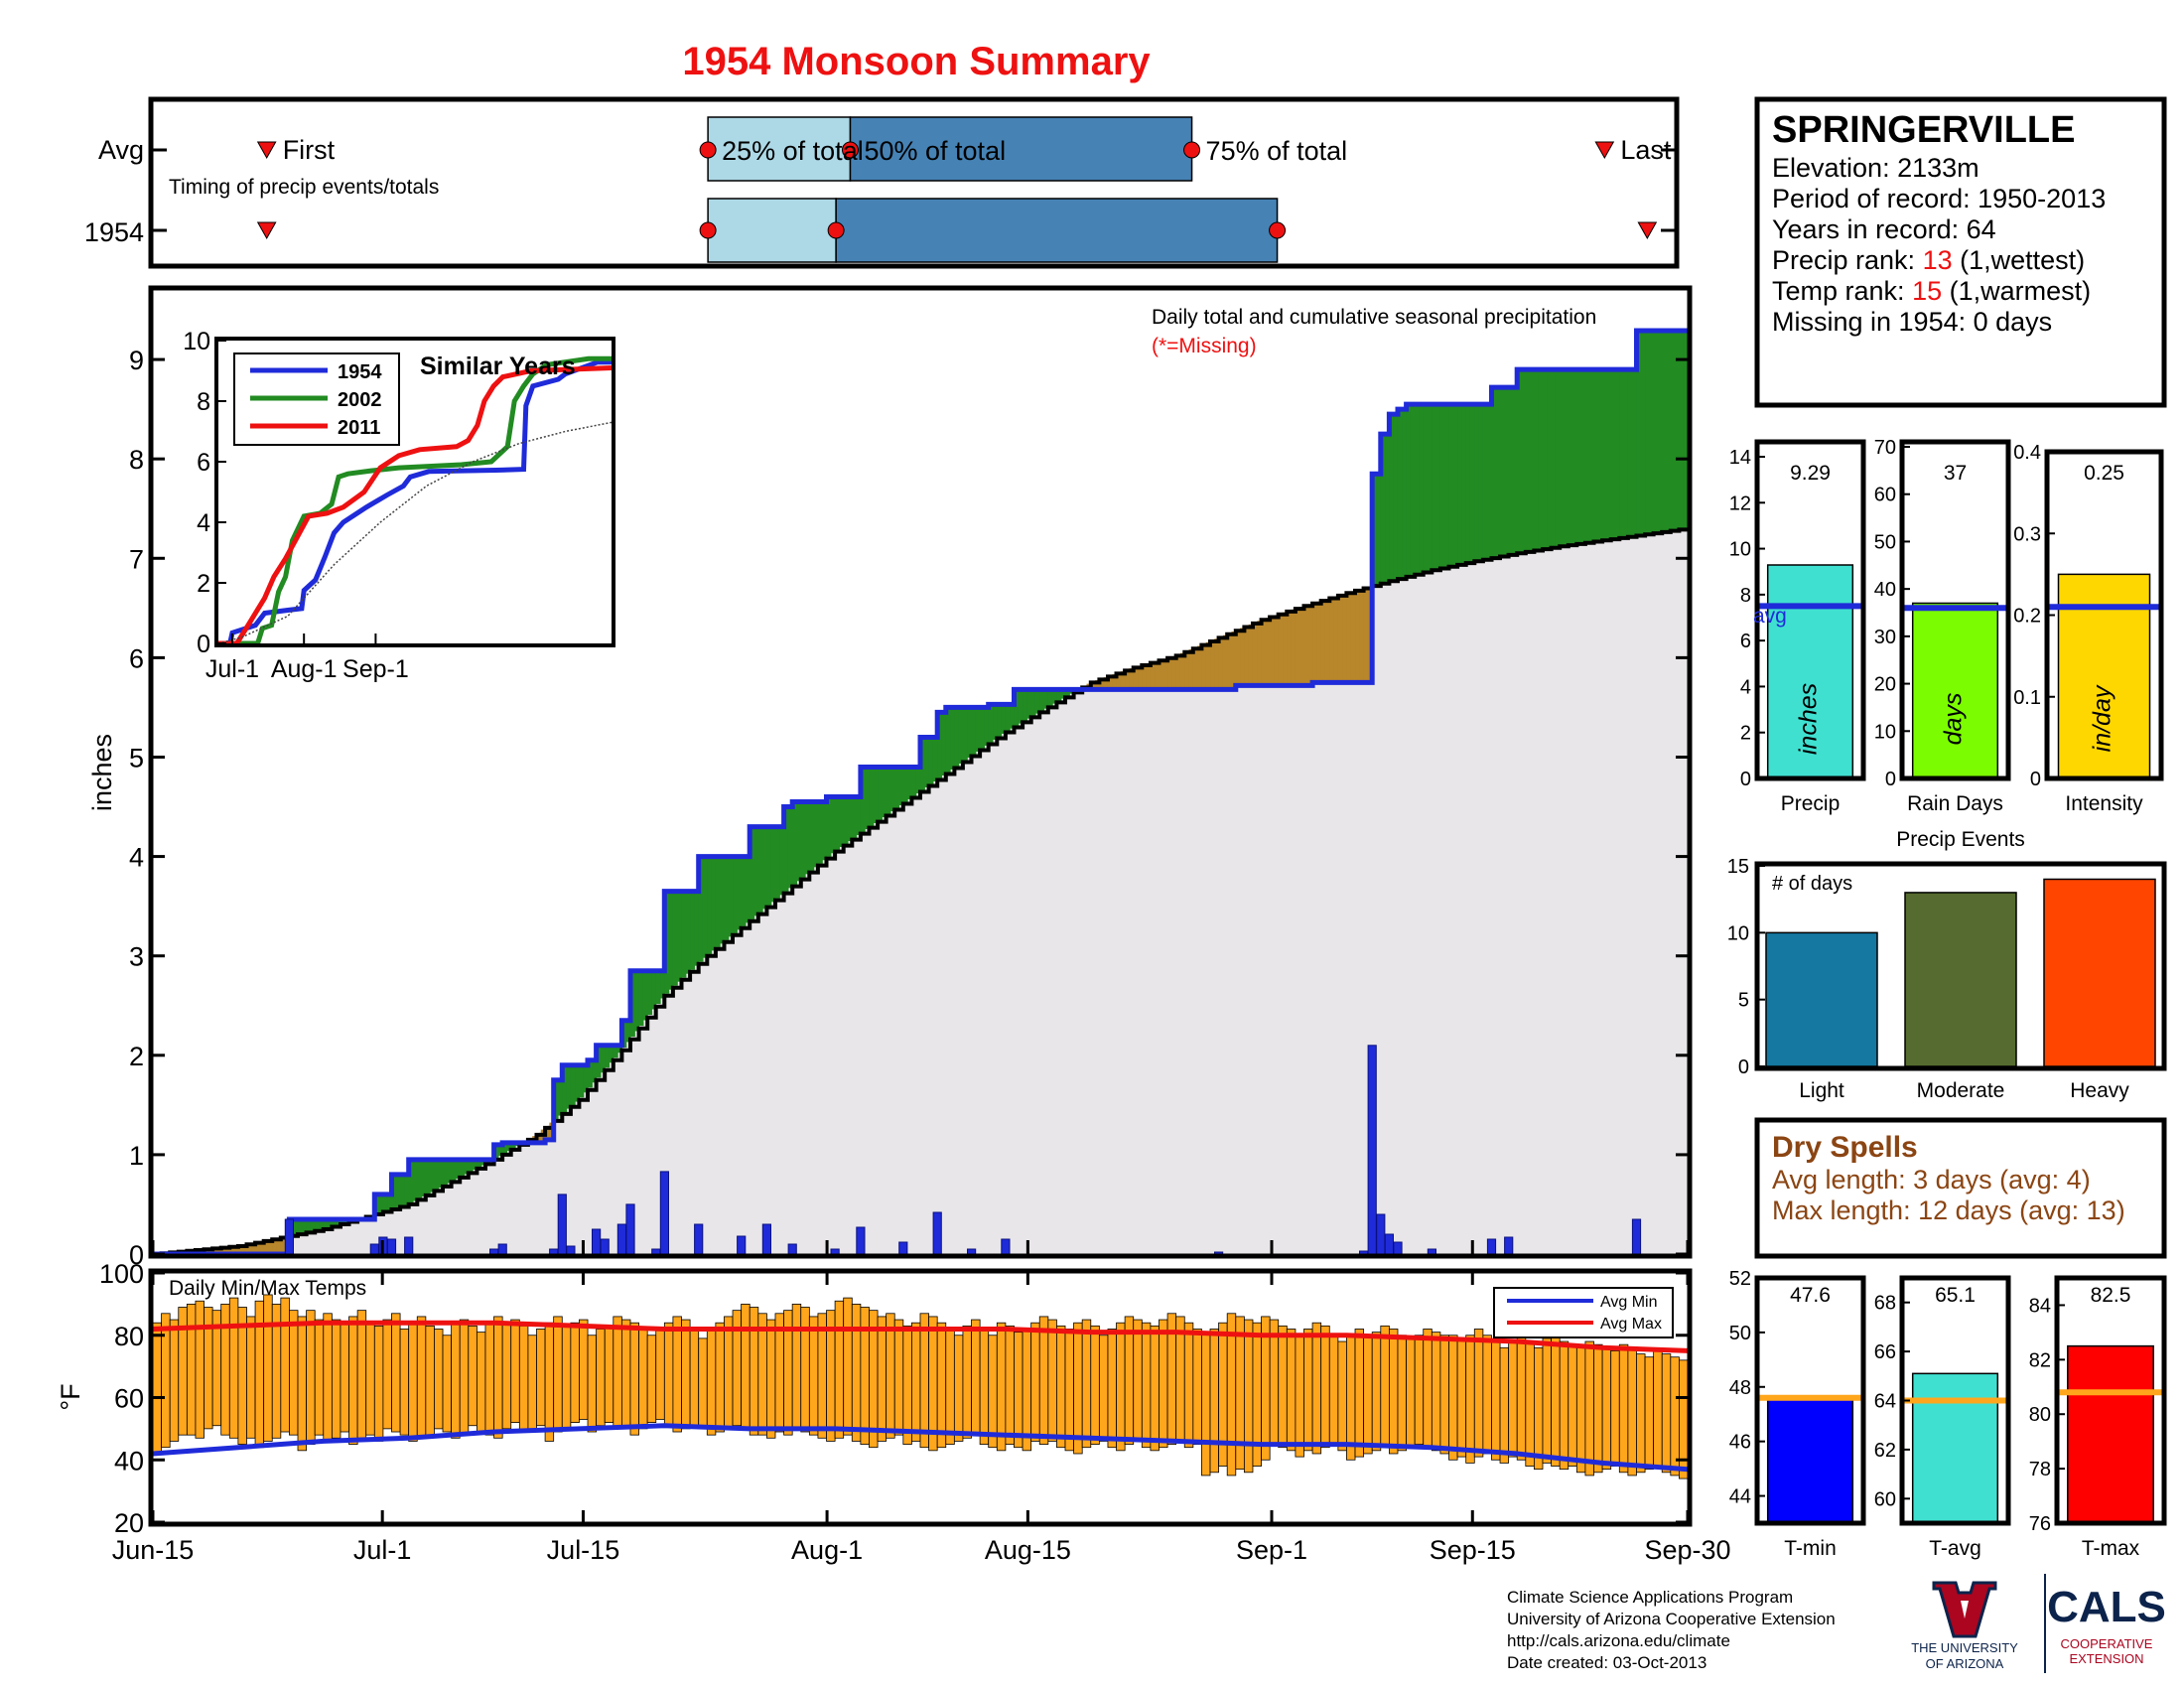  What do you see at coordinates (2107, 1643) in the screenshot?
I see `cals-sub-1: COOPERATIVE` at bounding box center [2107, 1643].